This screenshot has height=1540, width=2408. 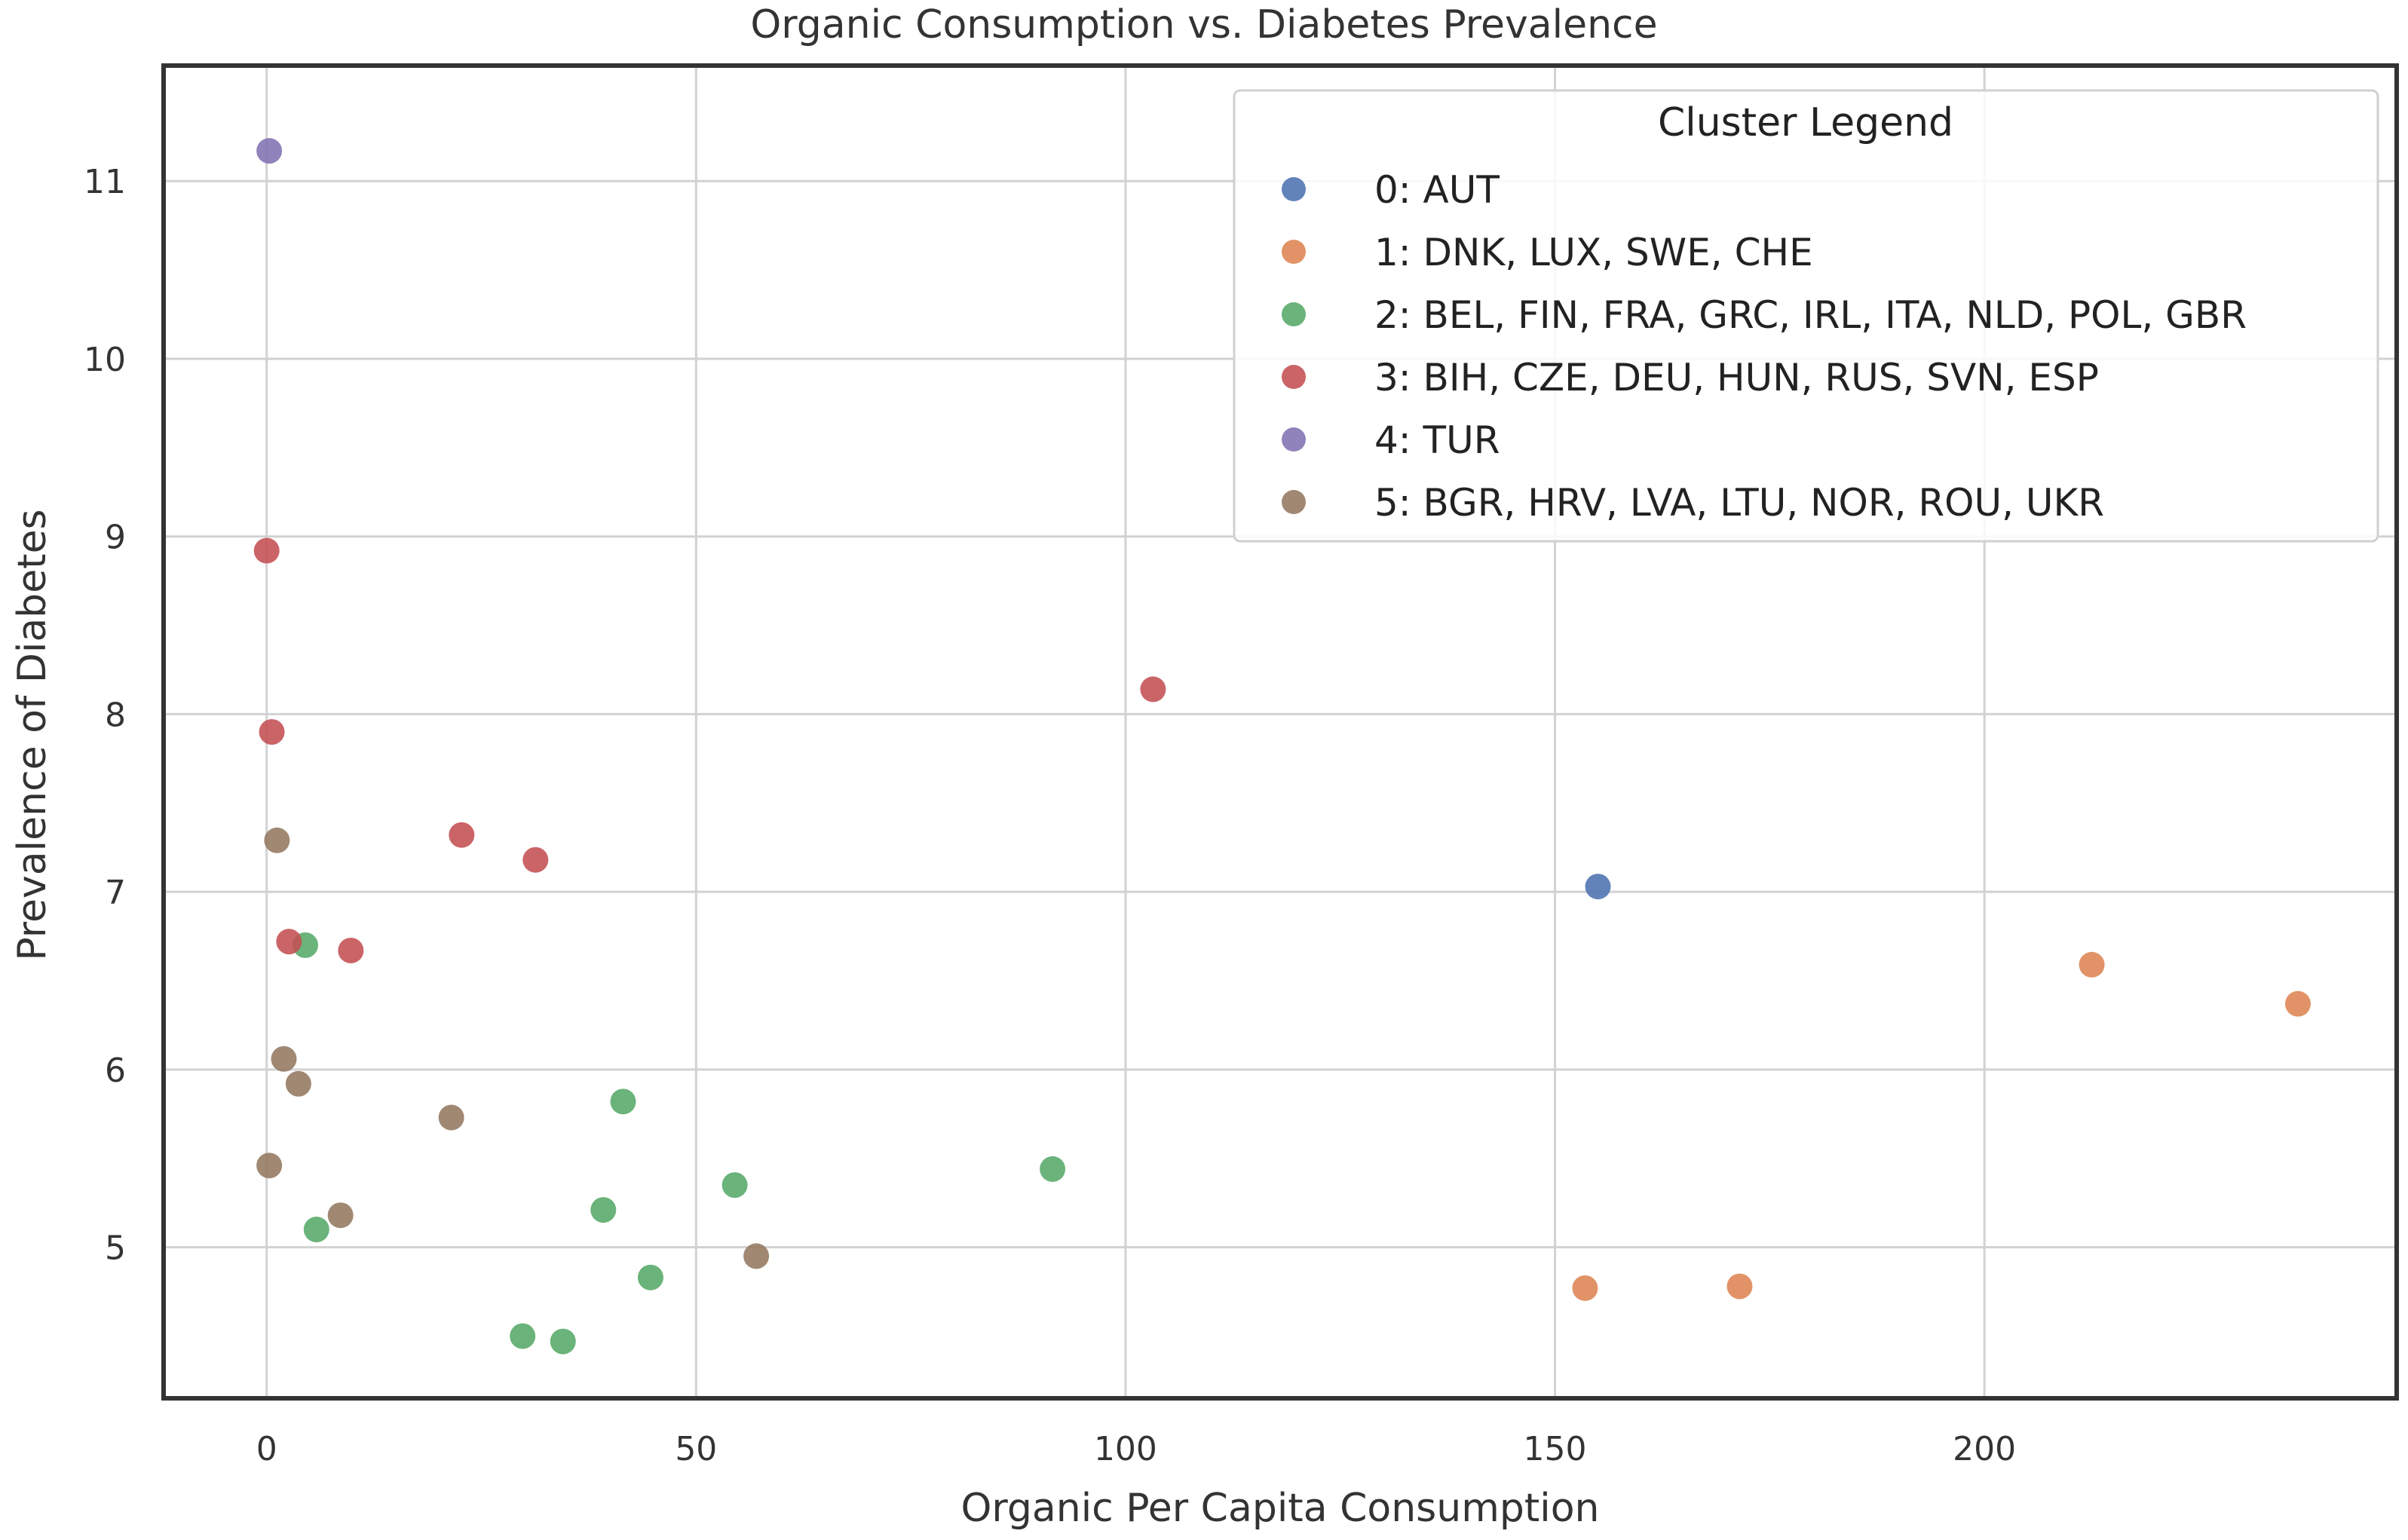 I want to click on y-tick-label: 10, so click(x=105, y=360).